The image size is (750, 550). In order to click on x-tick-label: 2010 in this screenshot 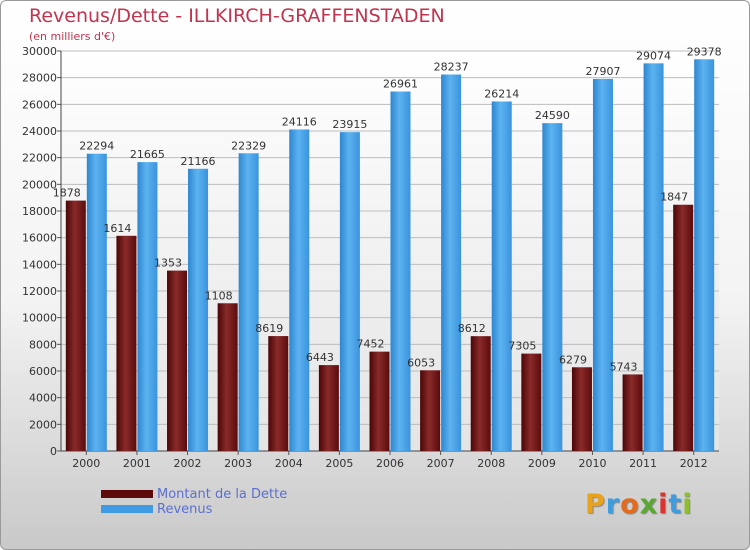, I will do `click(592, 463)`.